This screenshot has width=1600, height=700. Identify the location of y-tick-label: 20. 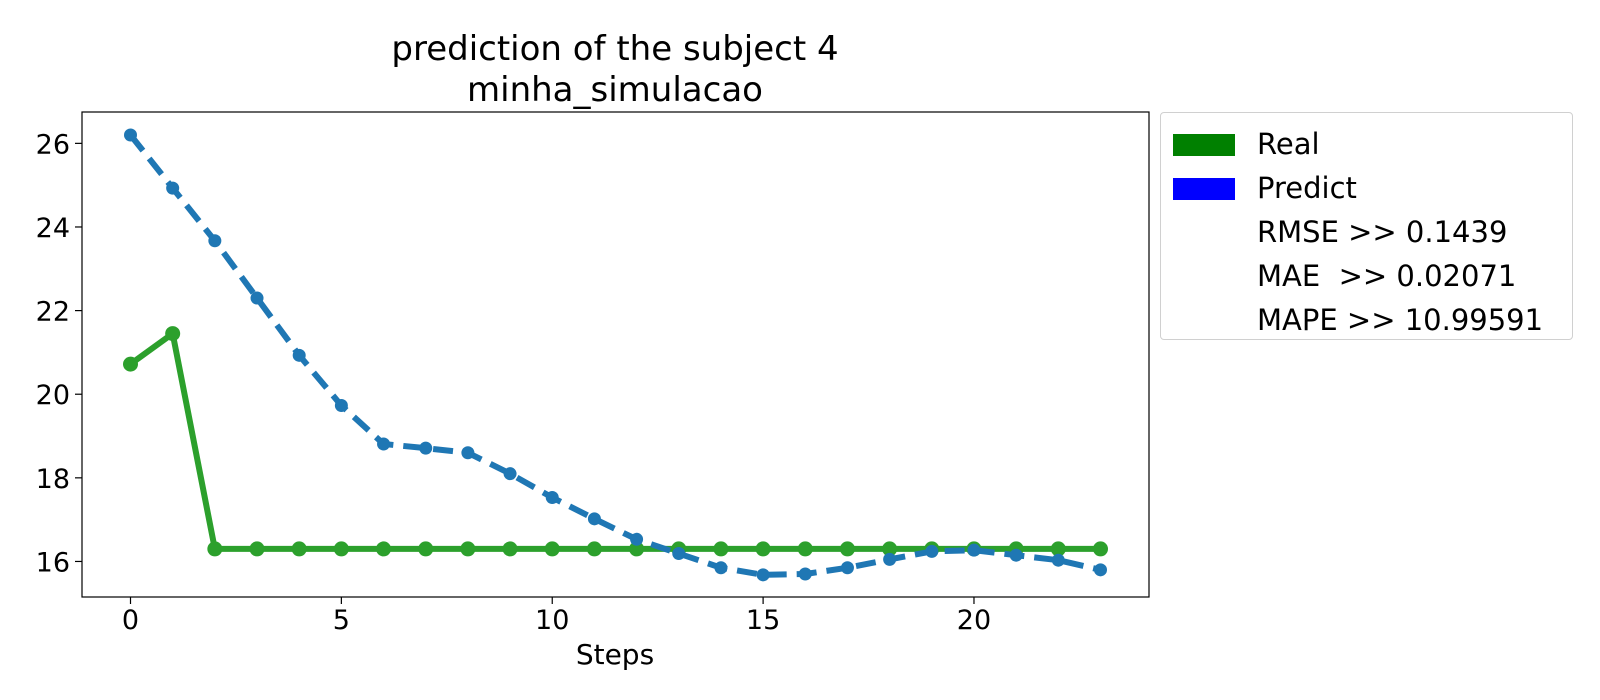
(53, 395).